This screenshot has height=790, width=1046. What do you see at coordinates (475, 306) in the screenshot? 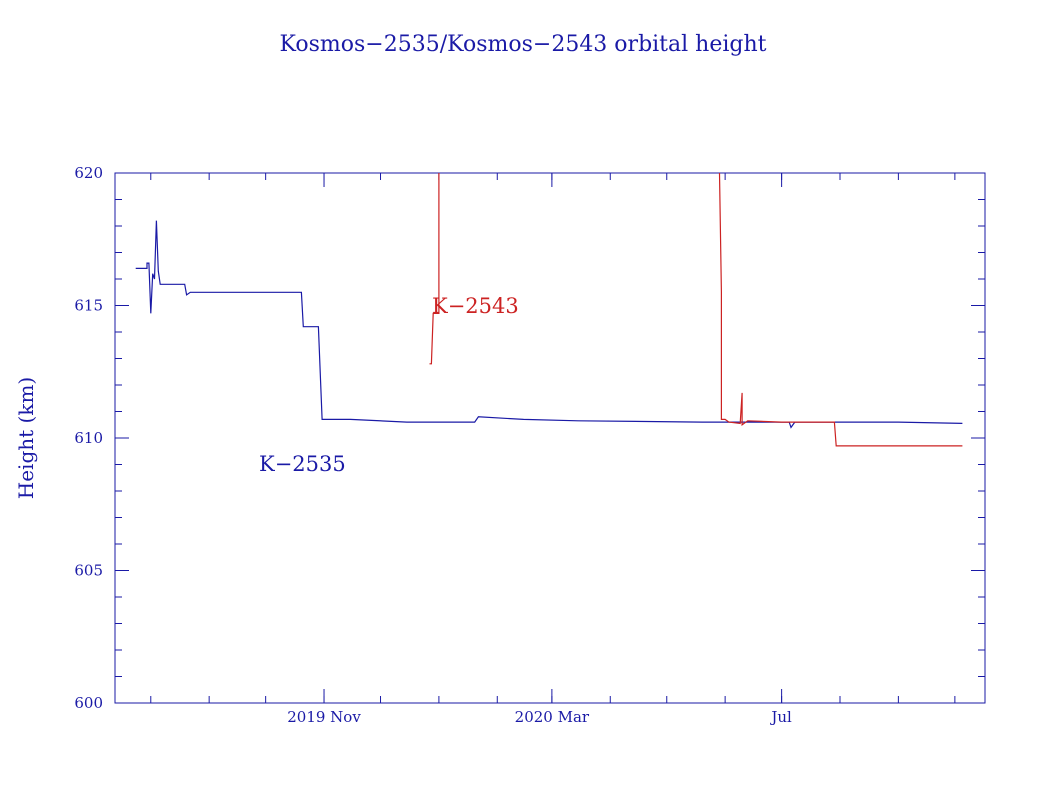
I see `annotation-k2543: K−2543` at bounding box center [475, 306].